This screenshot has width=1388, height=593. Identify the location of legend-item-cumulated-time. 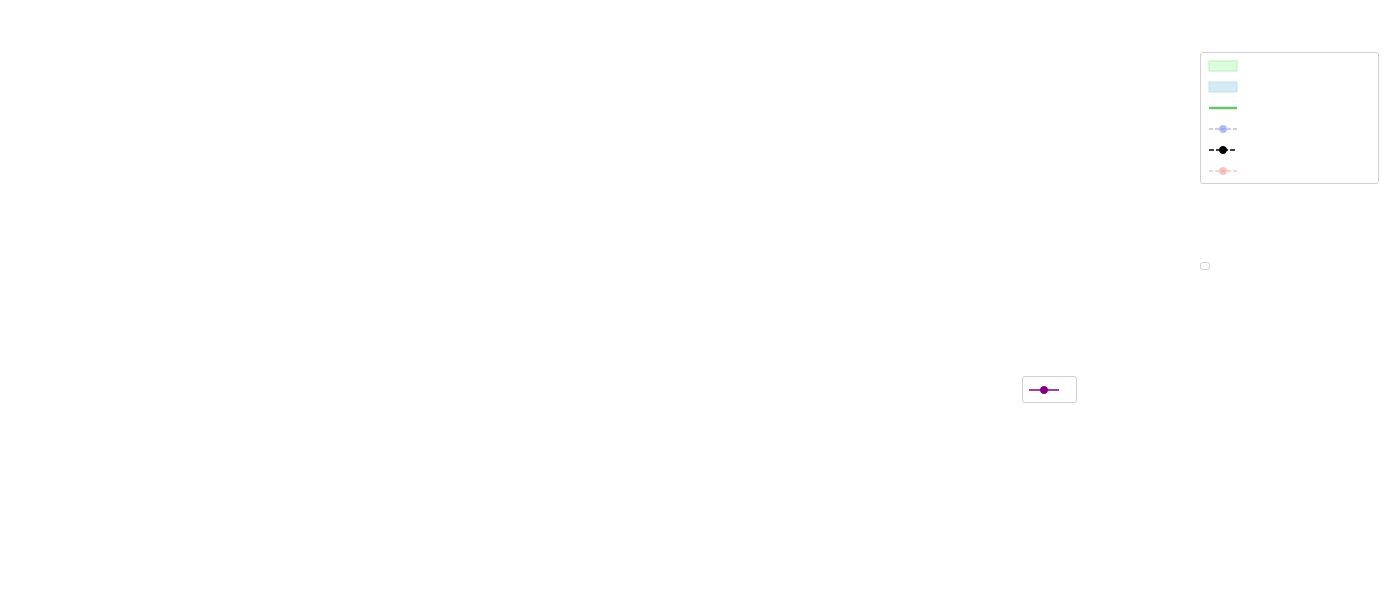
(1046, 389).